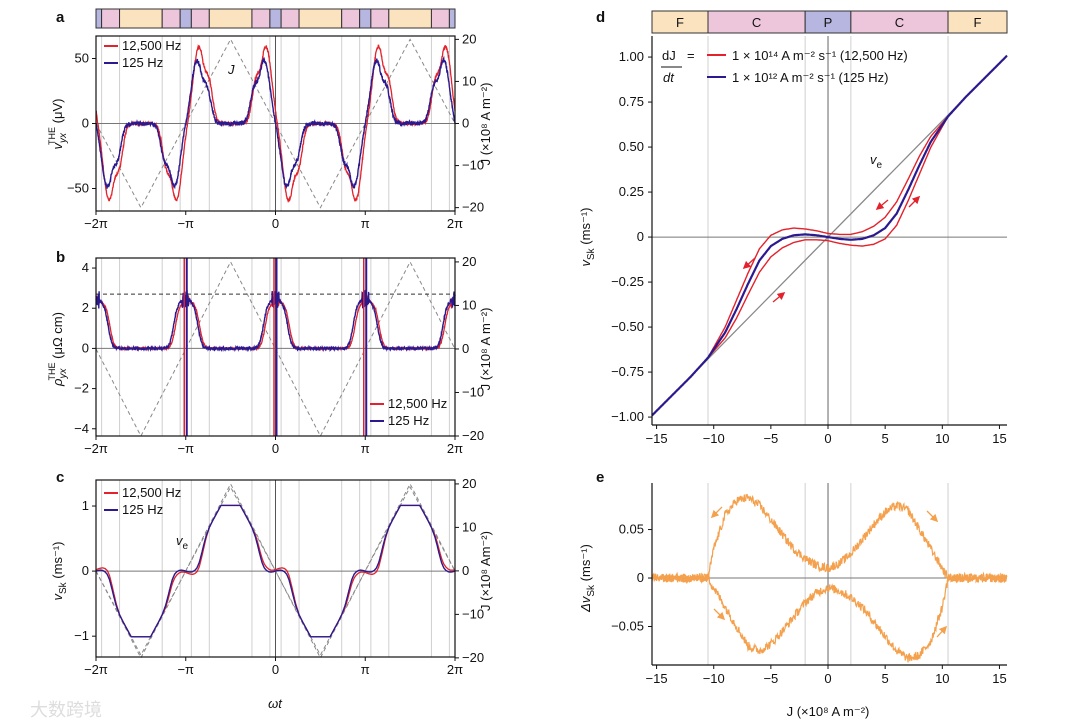  I want to click on x-tick-label: −15, so click(657, 438).